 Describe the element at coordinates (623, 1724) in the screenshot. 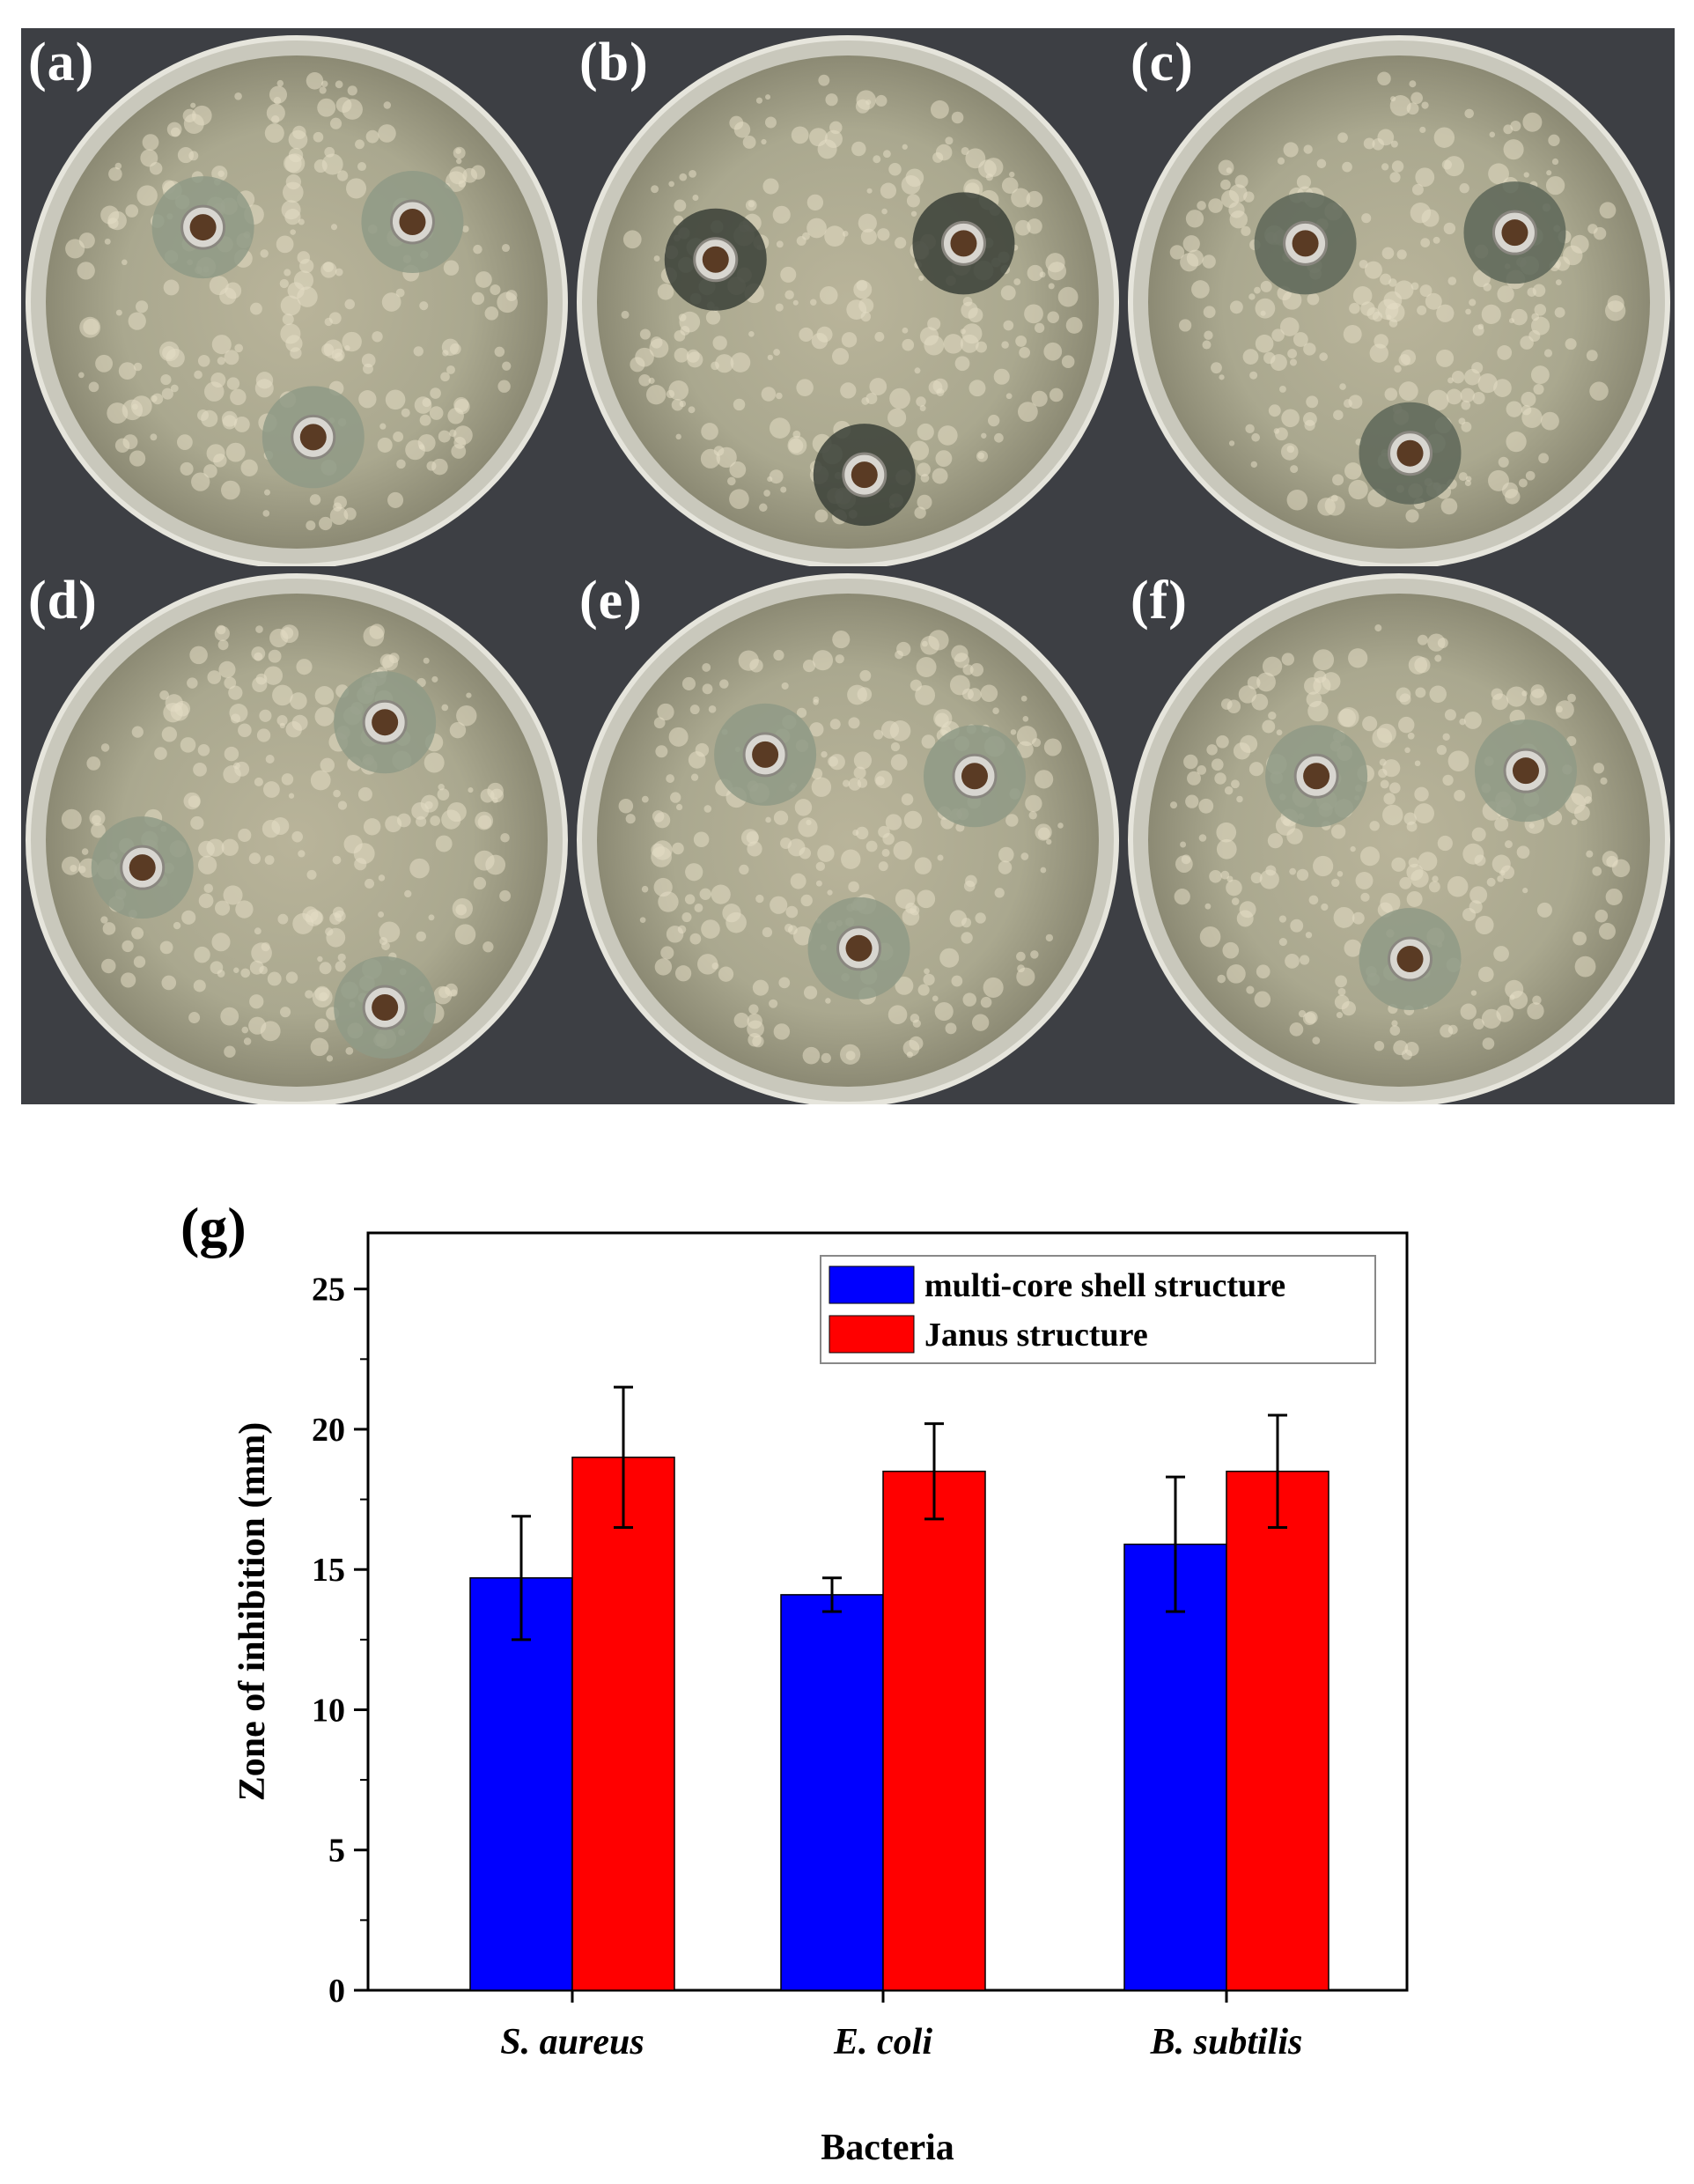

I see `bar-janus` at that location.